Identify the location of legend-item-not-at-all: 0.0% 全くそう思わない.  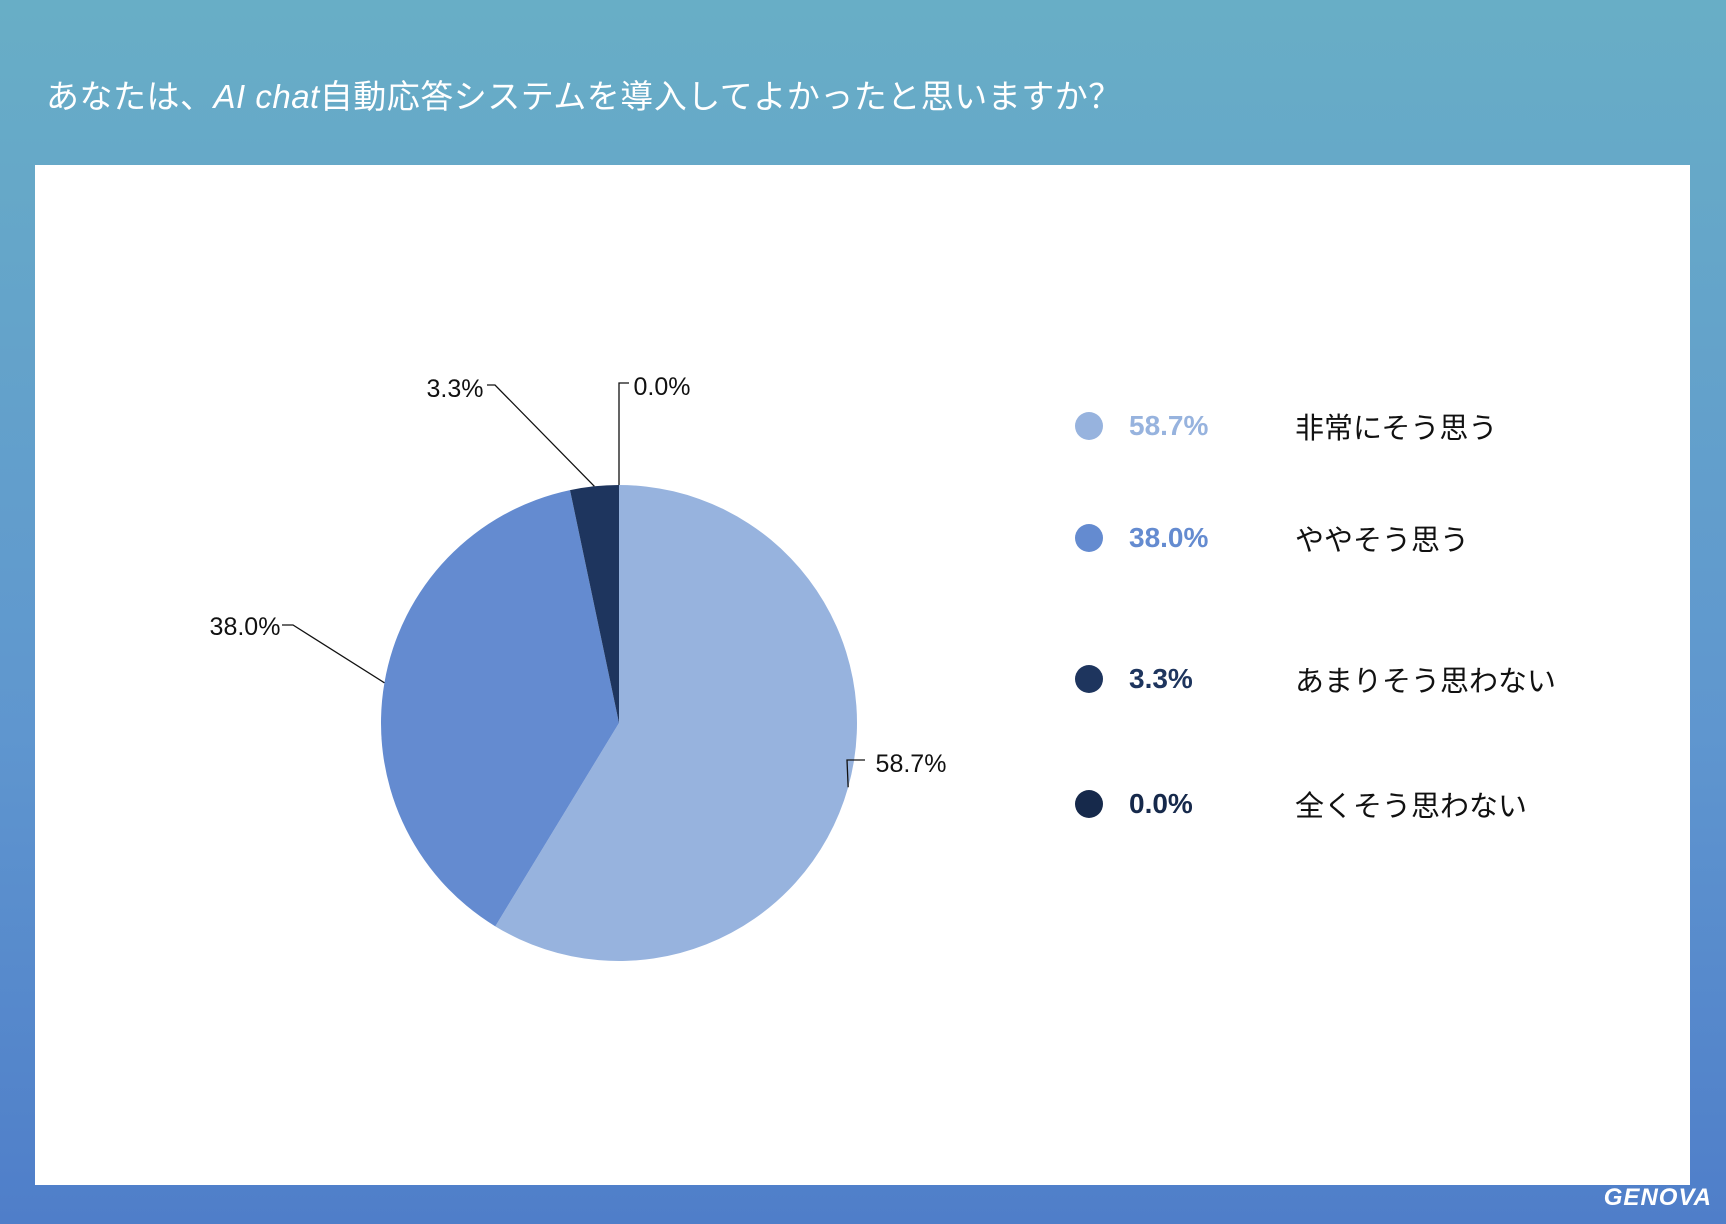
(1301, 804).